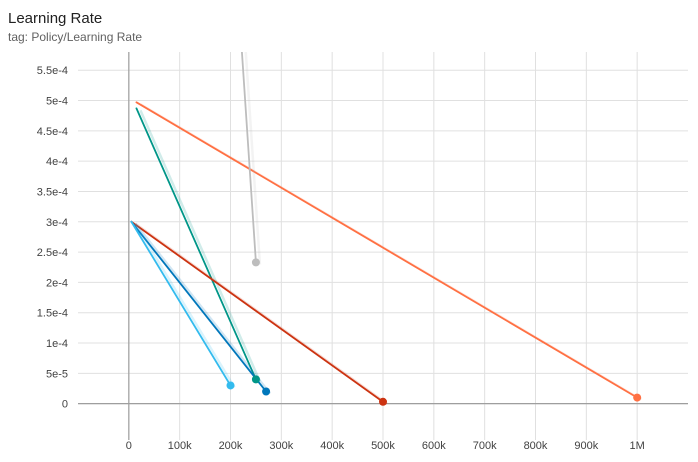 The width and height of the screenshot is (698, 462). What do you see at coordinates (57, 102) in the screenshot?
I see `y-tick-label: 5e-4` at bounding box center [57, 102].